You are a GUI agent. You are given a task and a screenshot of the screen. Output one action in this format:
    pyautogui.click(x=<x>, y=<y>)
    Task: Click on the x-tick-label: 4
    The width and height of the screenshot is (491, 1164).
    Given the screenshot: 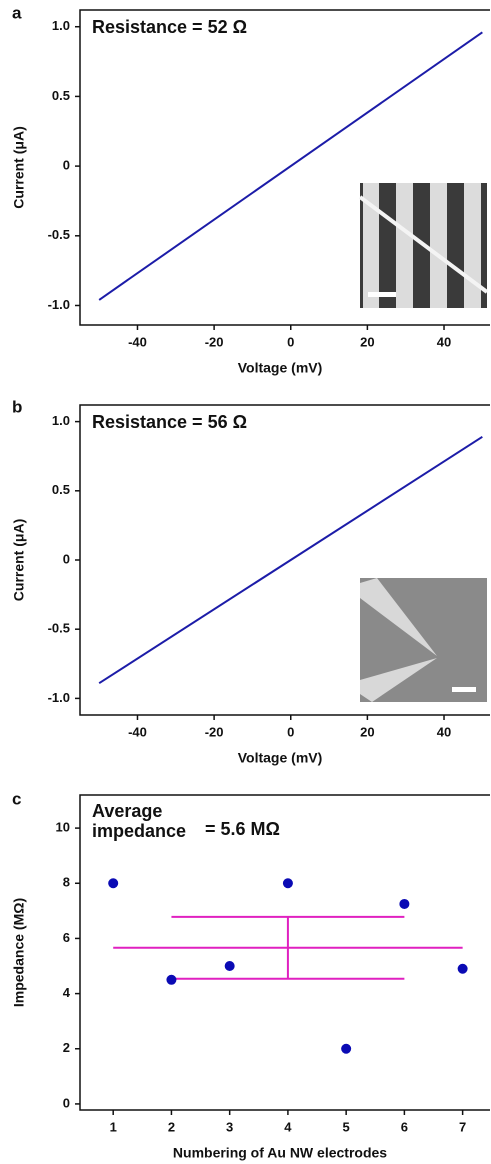 What is the action you would take?
    pyautogui.click(x=288, y=1126)
    